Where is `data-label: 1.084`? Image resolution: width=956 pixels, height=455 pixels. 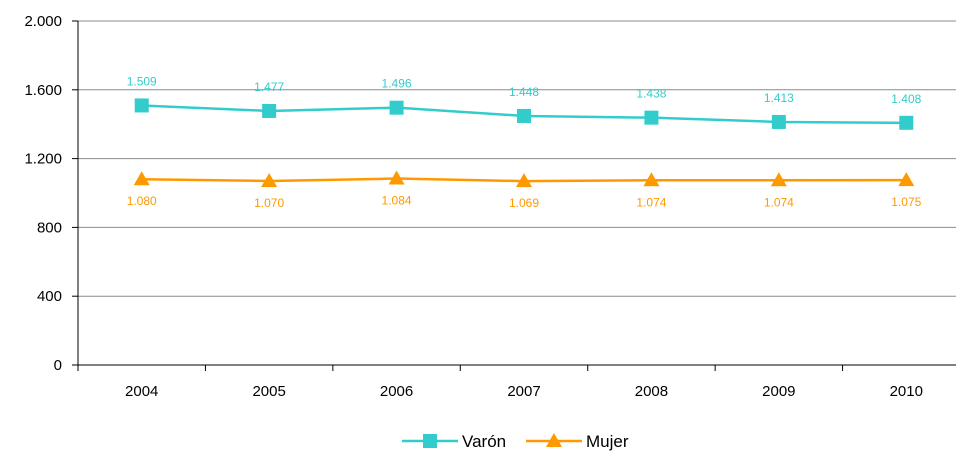
data-label: 1.084 is located at coordinates (397, 201).